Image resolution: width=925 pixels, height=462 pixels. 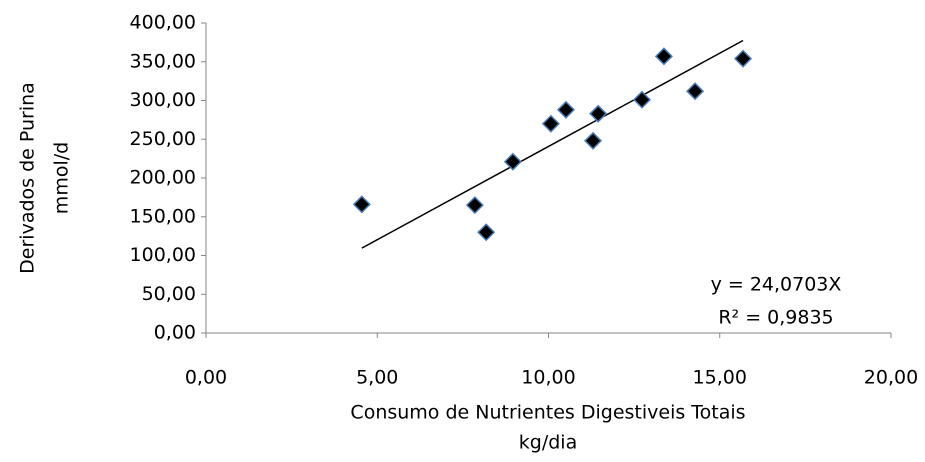 I want to click on x-tick-label: 0,00, so click(x=206, y=378).